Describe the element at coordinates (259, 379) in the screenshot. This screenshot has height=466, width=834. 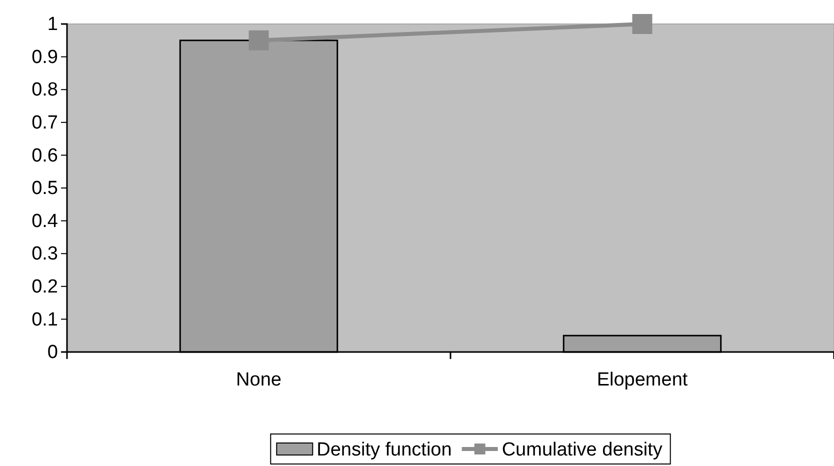
I see `x-tick-label: None` at that location.